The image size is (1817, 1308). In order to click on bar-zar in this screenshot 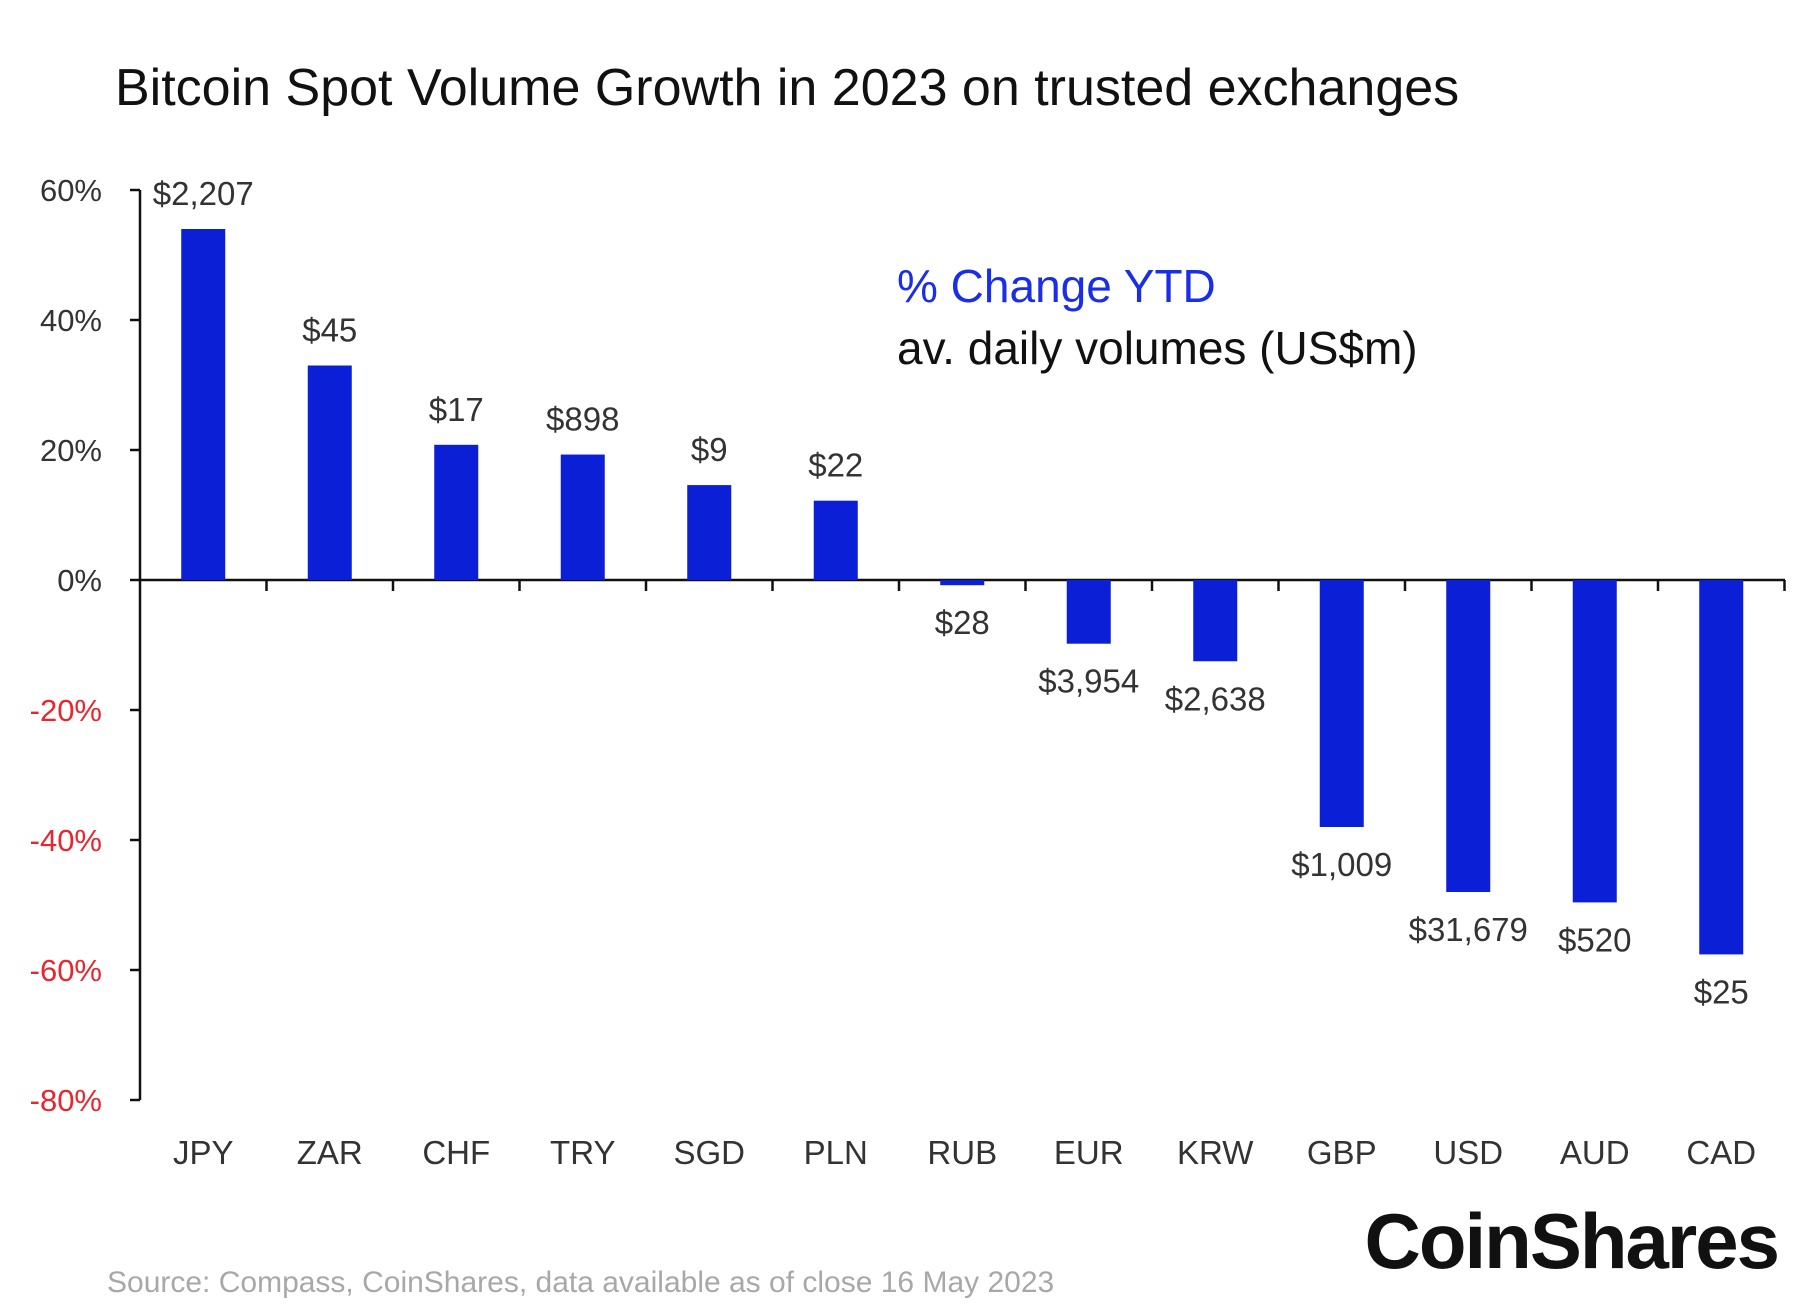, I will do `click(329, 472)`.